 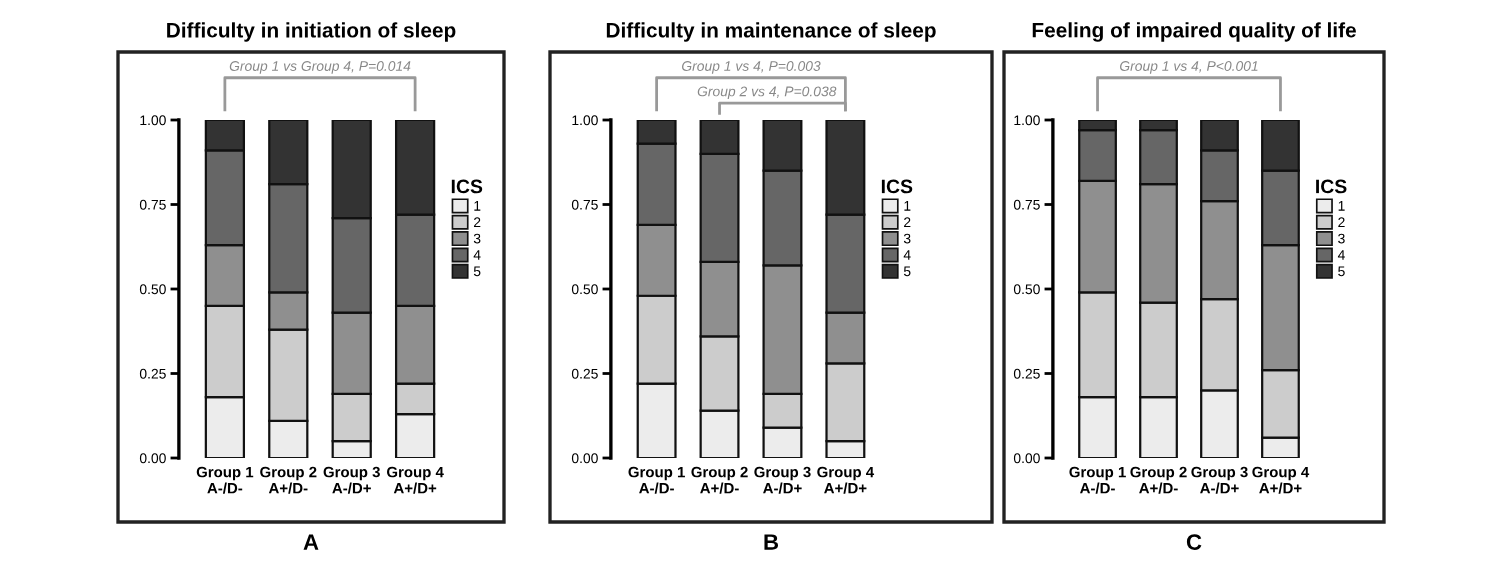 What do you see at coordinates (311, 542) in the screenshot?
I see `text: A` at bounding box center [311, 542].